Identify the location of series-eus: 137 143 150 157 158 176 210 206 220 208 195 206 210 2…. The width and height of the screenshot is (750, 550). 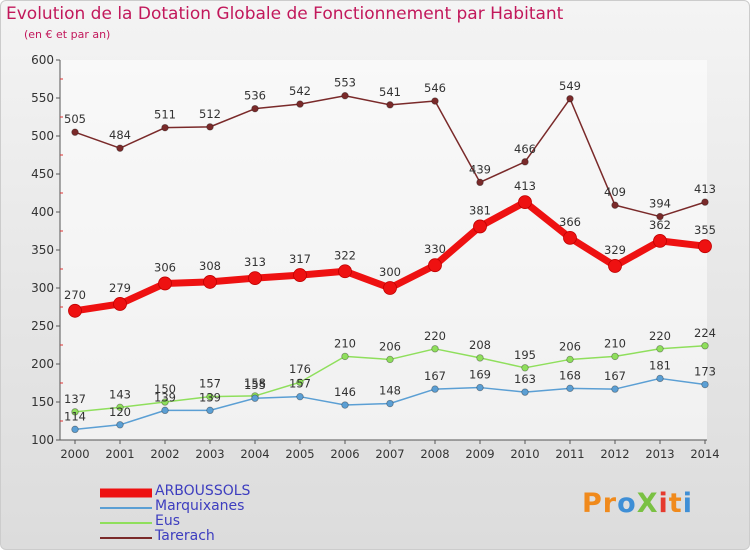
(390, 371).